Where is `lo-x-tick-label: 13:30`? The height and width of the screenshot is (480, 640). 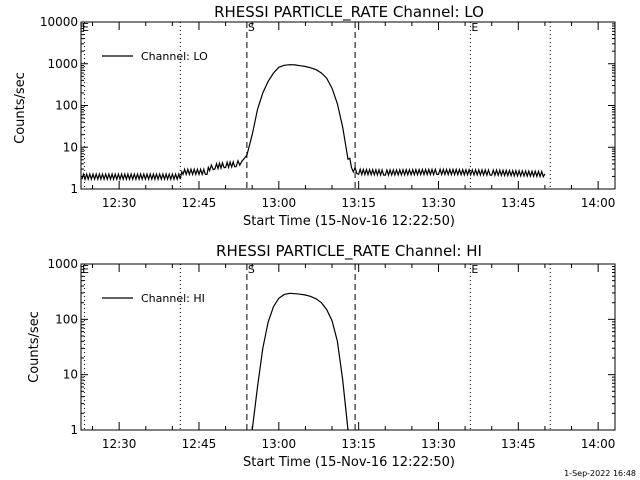 lo-x-tick-label: 13:30 is located at coordinates (438, 203).